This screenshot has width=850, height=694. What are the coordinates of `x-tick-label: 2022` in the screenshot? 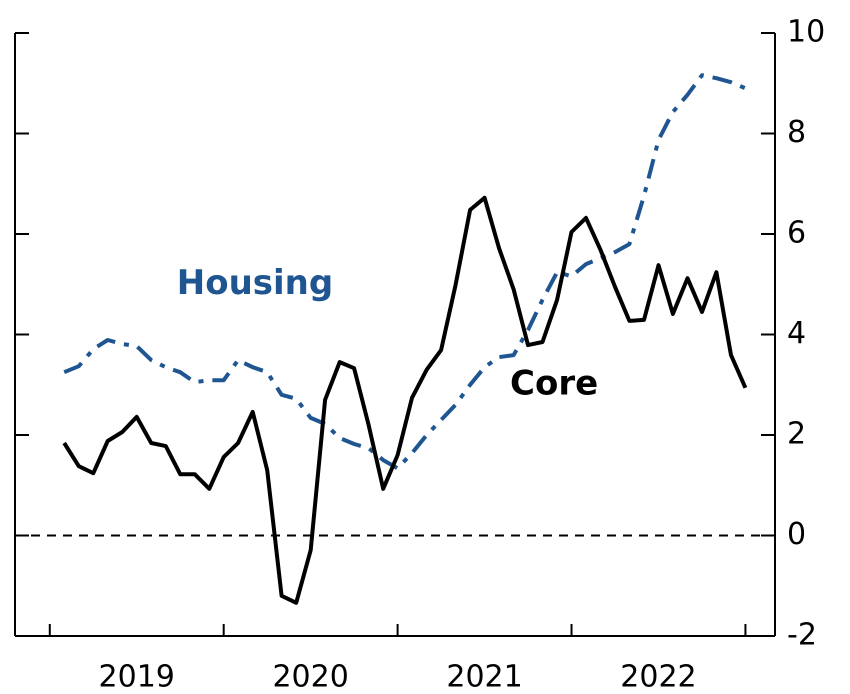 It's located at (658, 677).